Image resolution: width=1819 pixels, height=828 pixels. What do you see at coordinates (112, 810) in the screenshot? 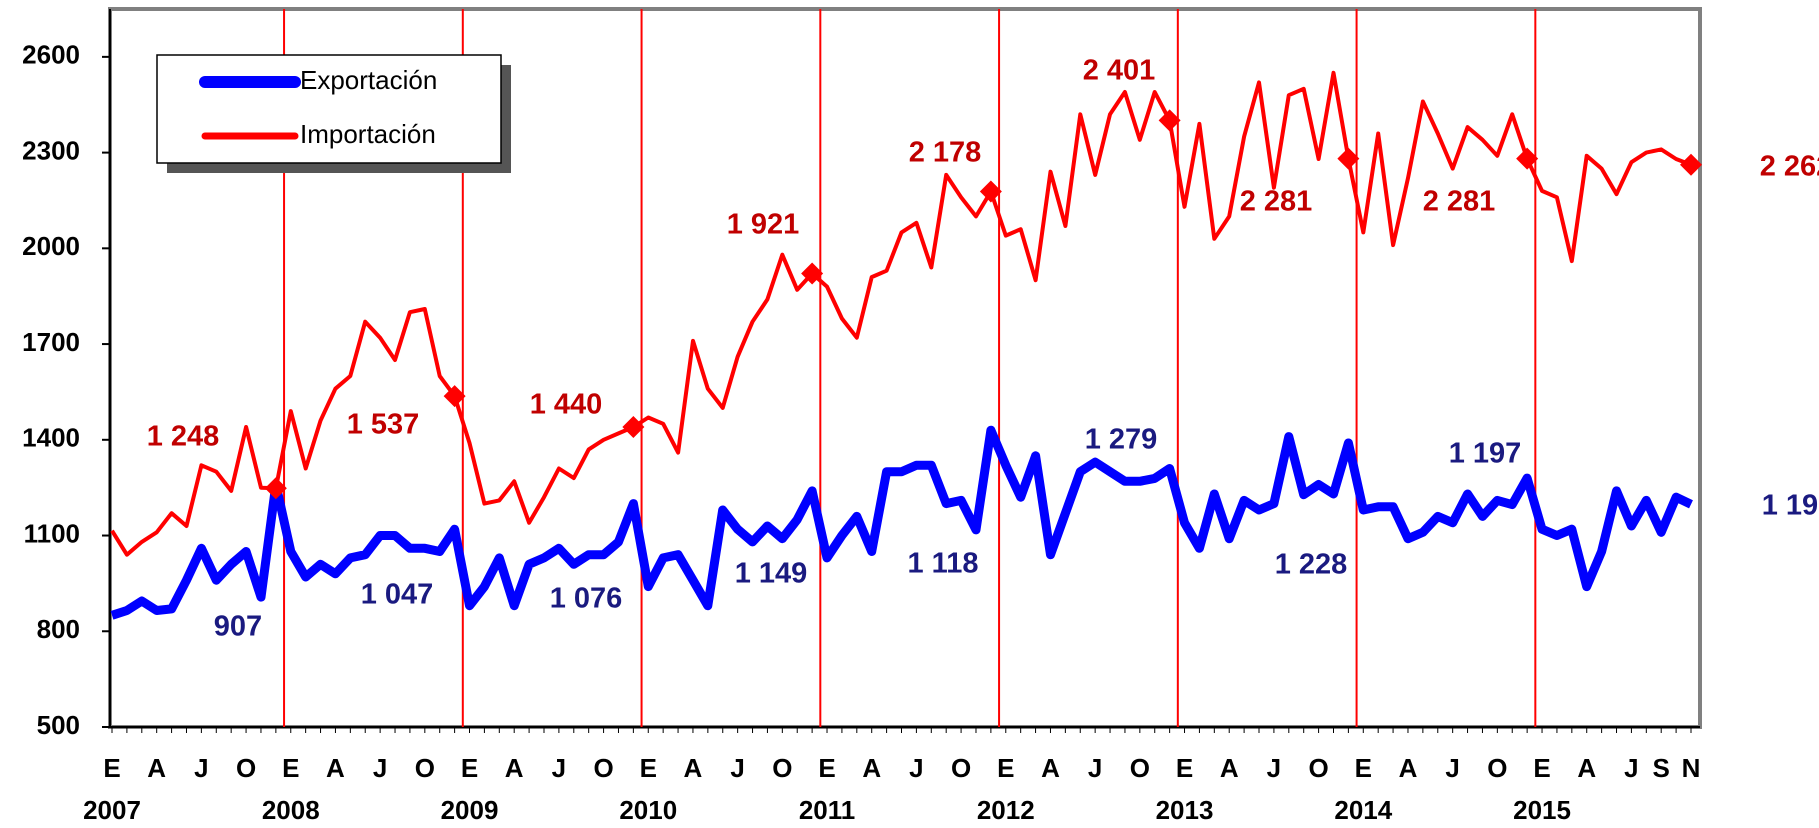
I see `year-label: 2007` at bounding box center [112, 810].